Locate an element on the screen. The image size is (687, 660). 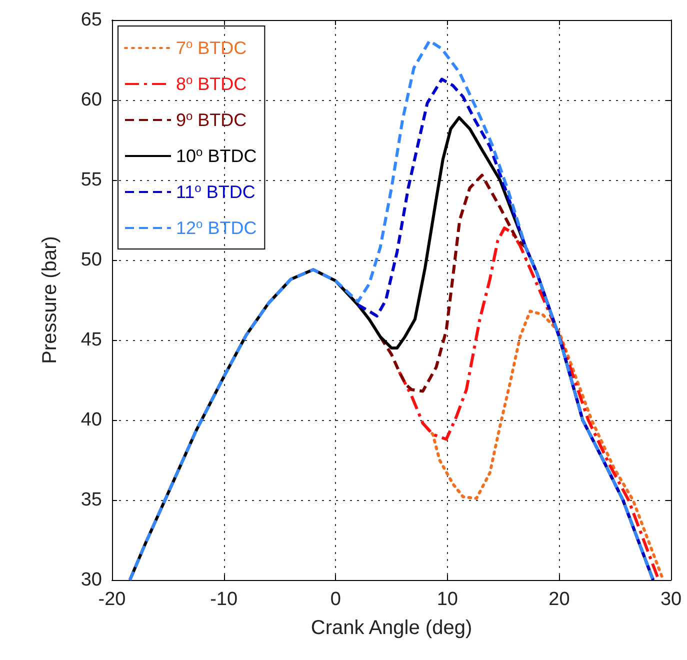
x-tick-label: -10 is located at coordinates (224, 599).